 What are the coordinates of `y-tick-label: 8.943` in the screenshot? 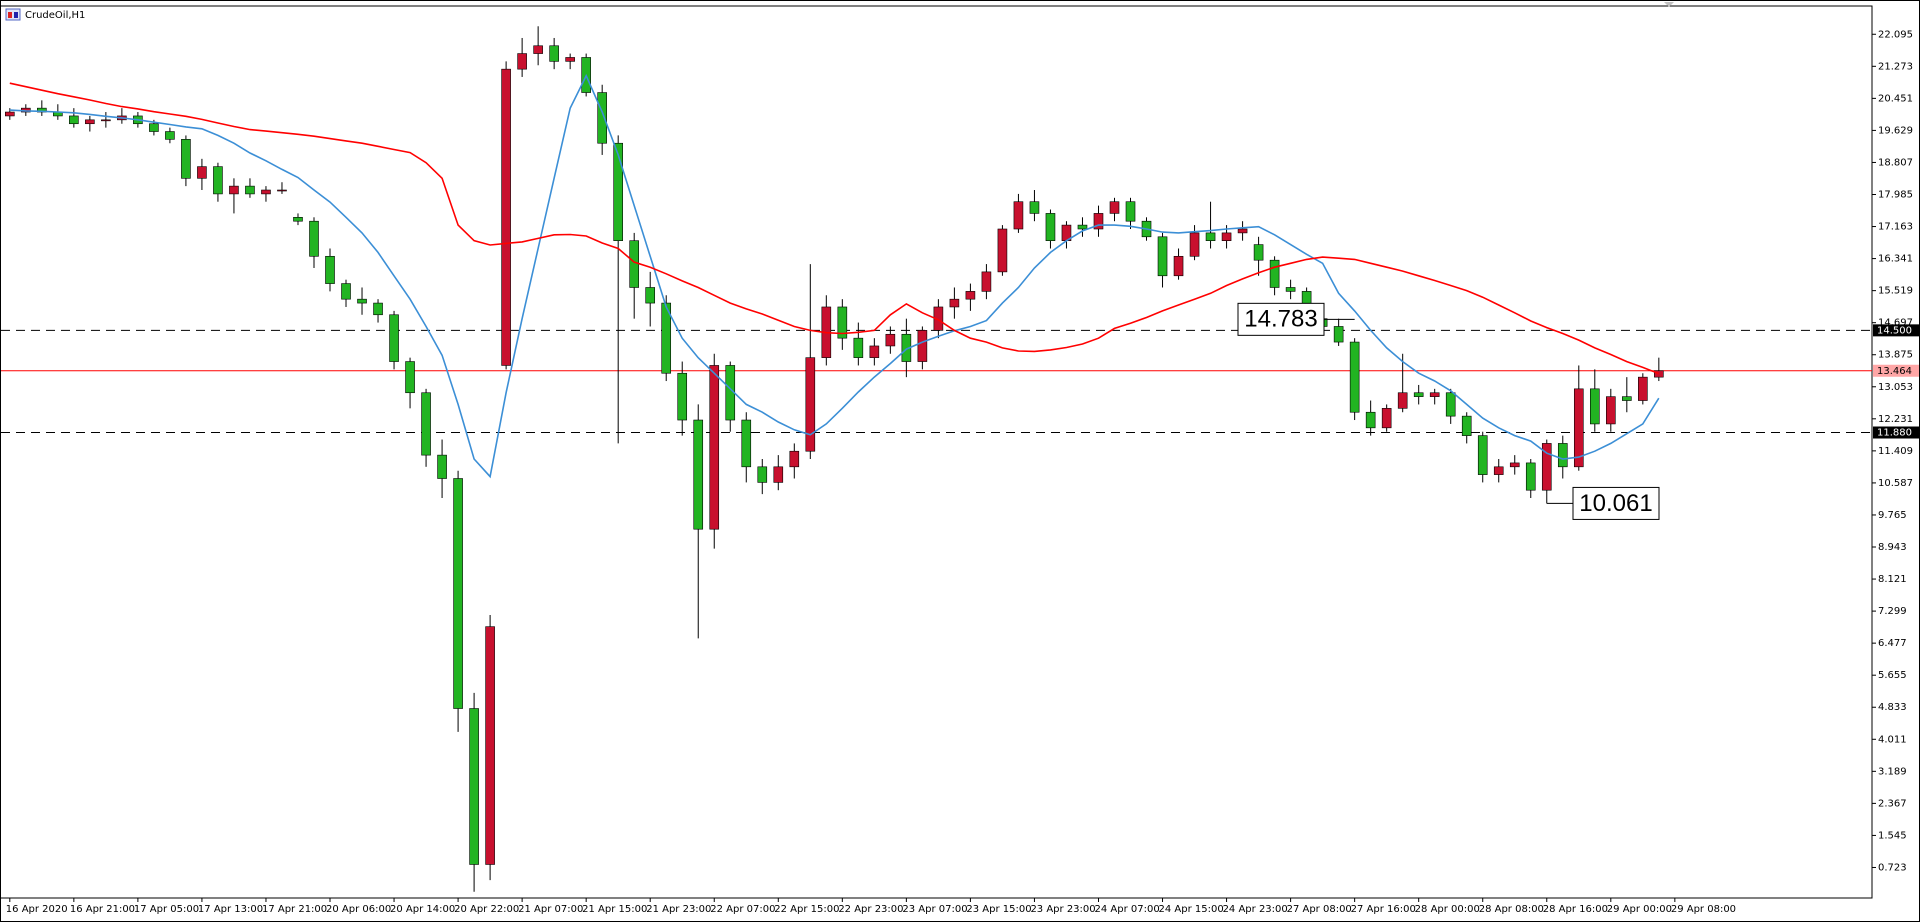 It's located at (1892, 547).